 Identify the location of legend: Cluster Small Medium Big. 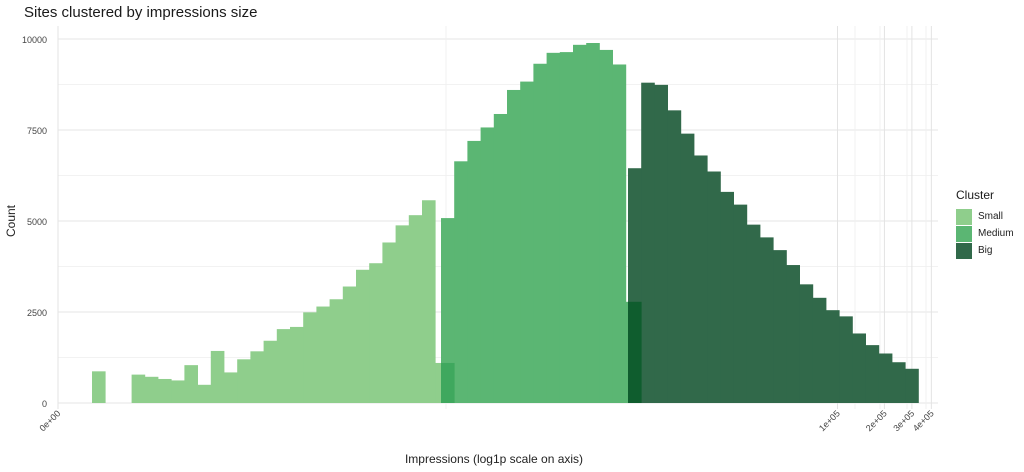
(985, 223).